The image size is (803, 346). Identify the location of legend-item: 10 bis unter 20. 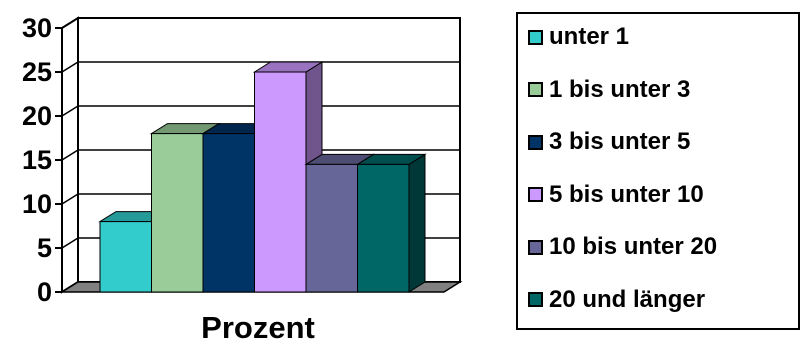
(622, 247).